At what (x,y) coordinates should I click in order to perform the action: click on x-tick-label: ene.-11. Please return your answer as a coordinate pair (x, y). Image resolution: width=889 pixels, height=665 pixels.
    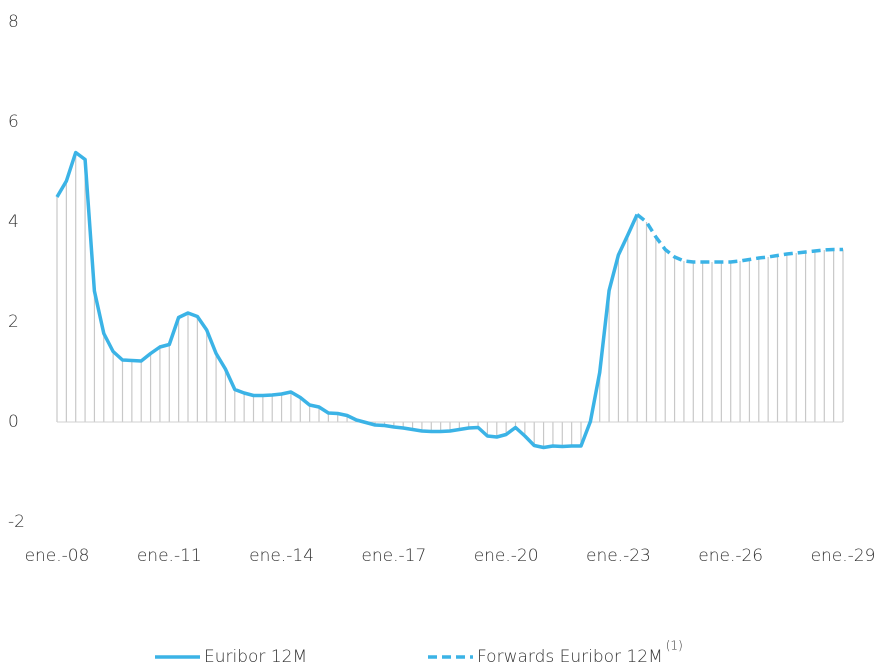
    Looking at the image, I should click on (169, 556).